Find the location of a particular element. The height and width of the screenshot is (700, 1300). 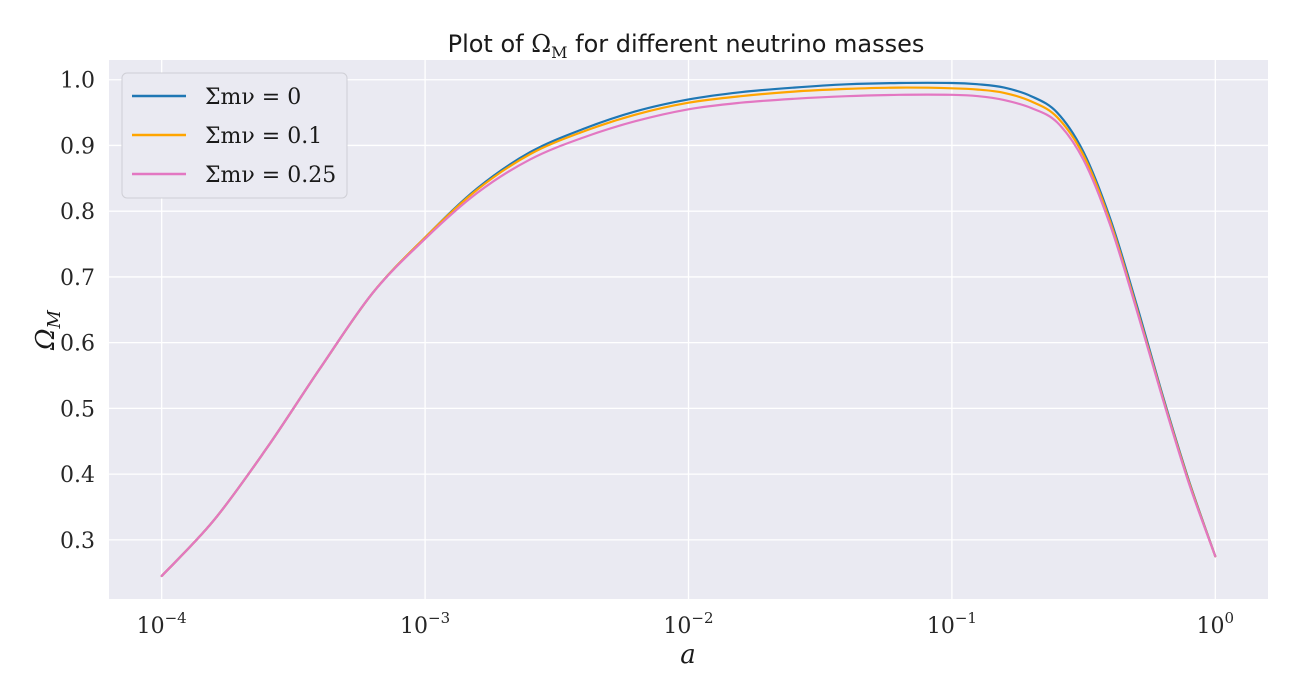

x-tick-label-0: 10⁻⁴ is located at coordinates (162, 624).